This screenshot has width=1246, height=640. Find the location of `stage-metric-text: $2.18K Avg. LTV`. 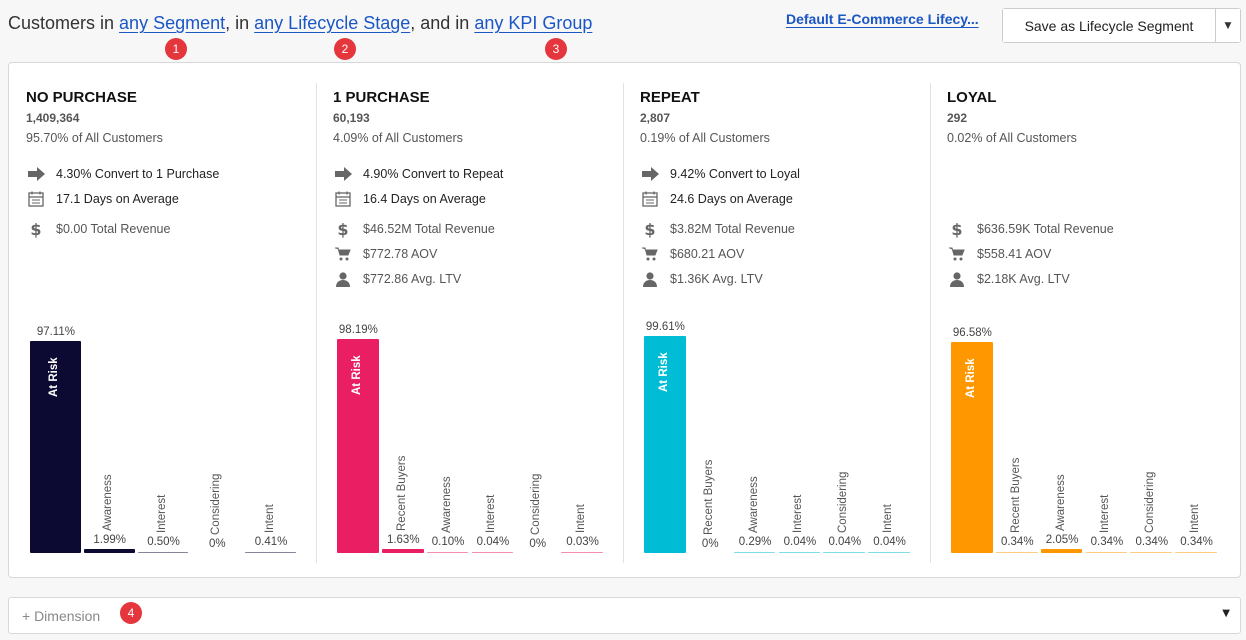

stage-metric-text: $2.18K Avg. LTV is located at coordinates (1023, 279).